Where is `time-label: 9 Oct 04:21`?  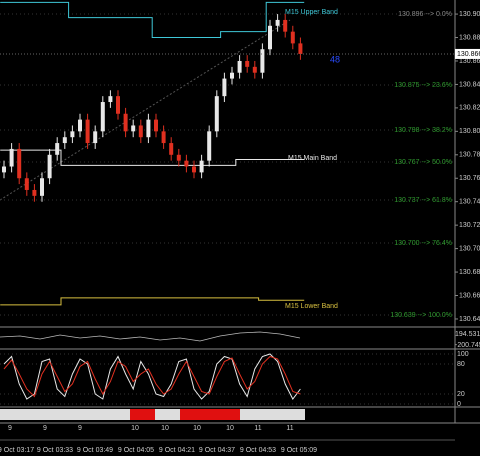 time-label: 9 Oct 04:21 is located at coordinates (177, 450).